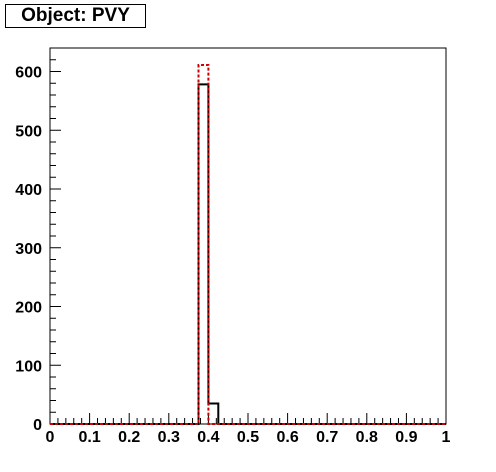  I want to click on x-tick-label: 0.2, so click(129, 437).